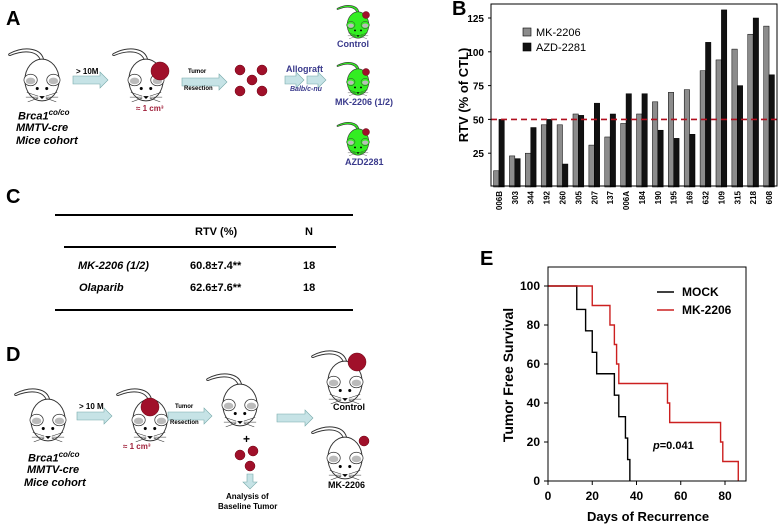 The image size is (781, 525). I want to click on e-xtick-label: 80, so click(725, 496).